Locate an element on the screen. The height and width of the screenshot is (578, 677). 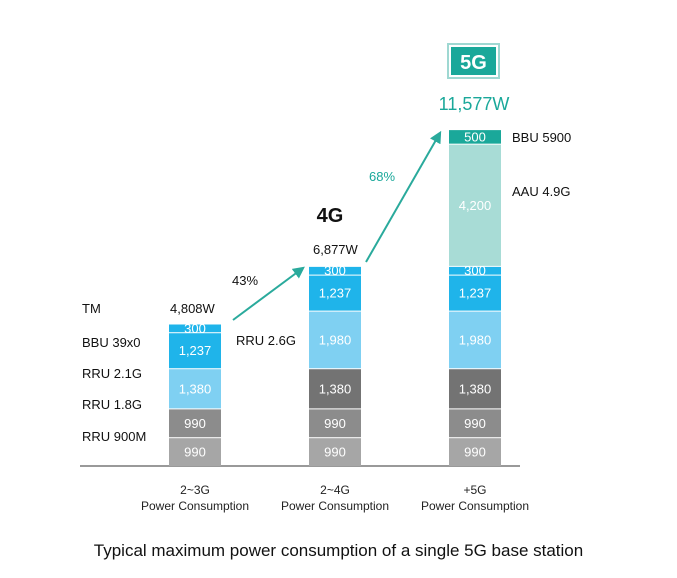
bar-segment-label-2-3g-1: 990 is located at coordinates (195, 423).